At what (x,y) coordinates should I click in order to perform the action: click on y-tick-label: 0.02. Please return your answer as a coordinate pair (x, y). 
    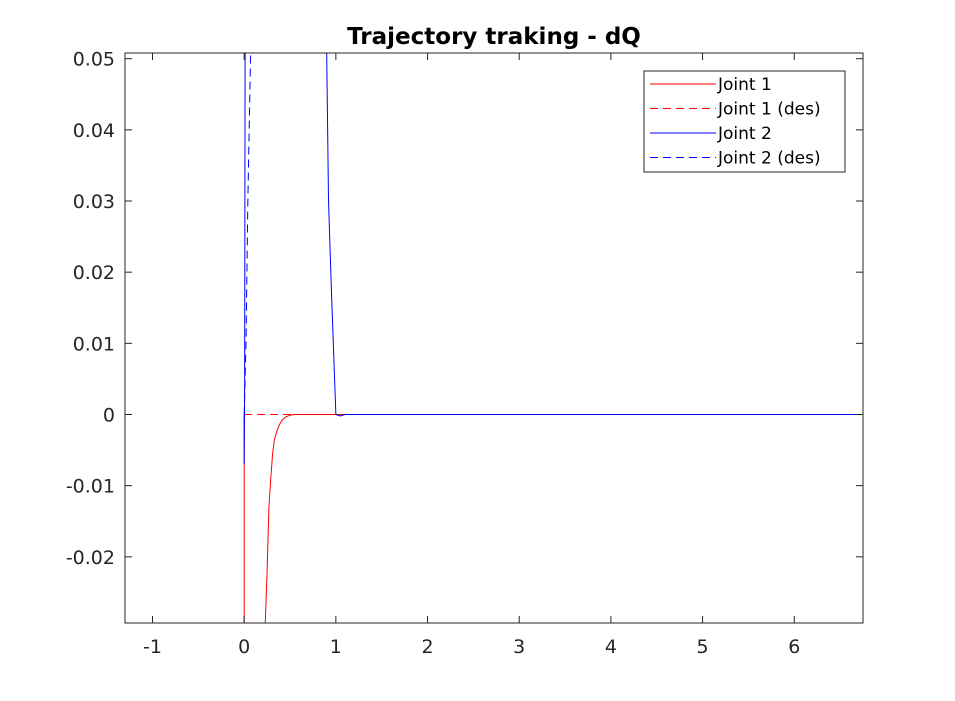
    Looking at the image, I should click on (94, 273).